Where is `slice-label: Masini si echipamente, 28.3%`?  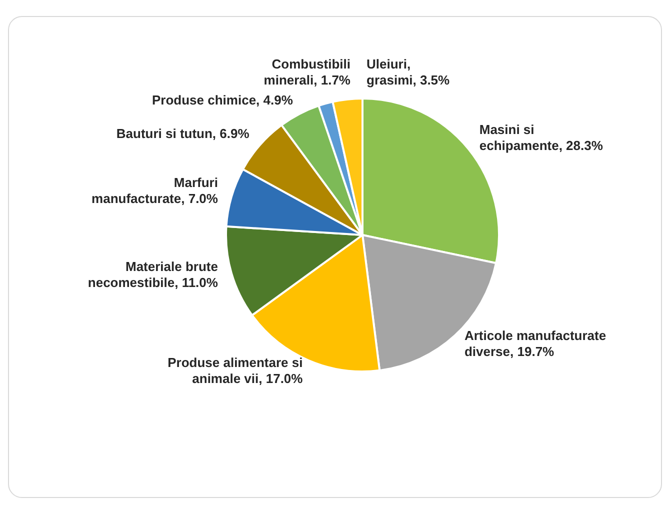
slice-label: Masini si echipamente, 28.3% is located at coordinates (541, 138).